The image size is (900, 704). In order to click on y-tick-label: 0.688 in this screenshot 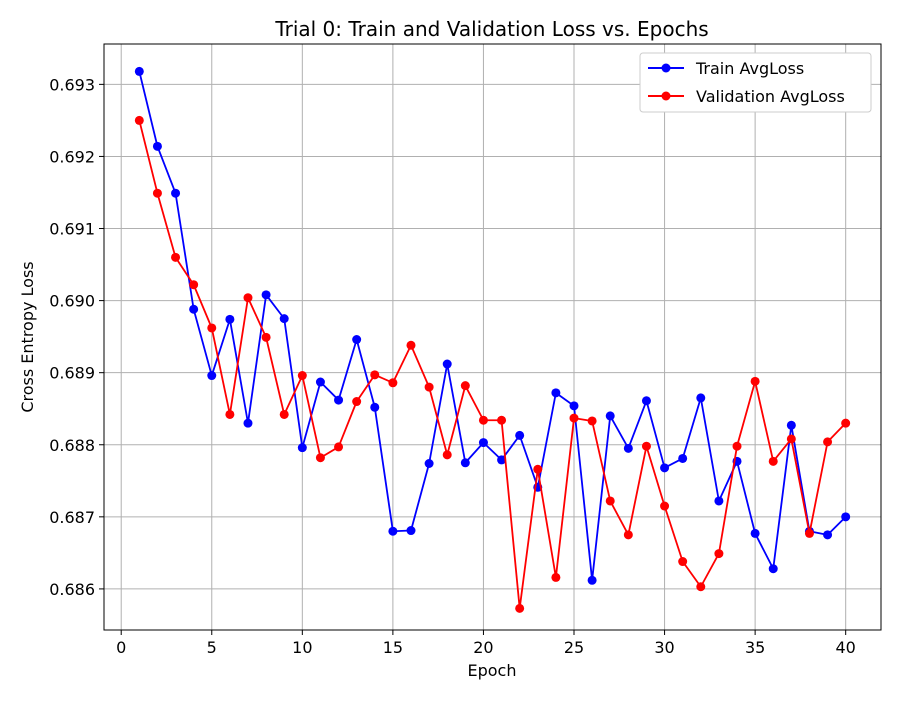, I will do `click(72, 445)`.